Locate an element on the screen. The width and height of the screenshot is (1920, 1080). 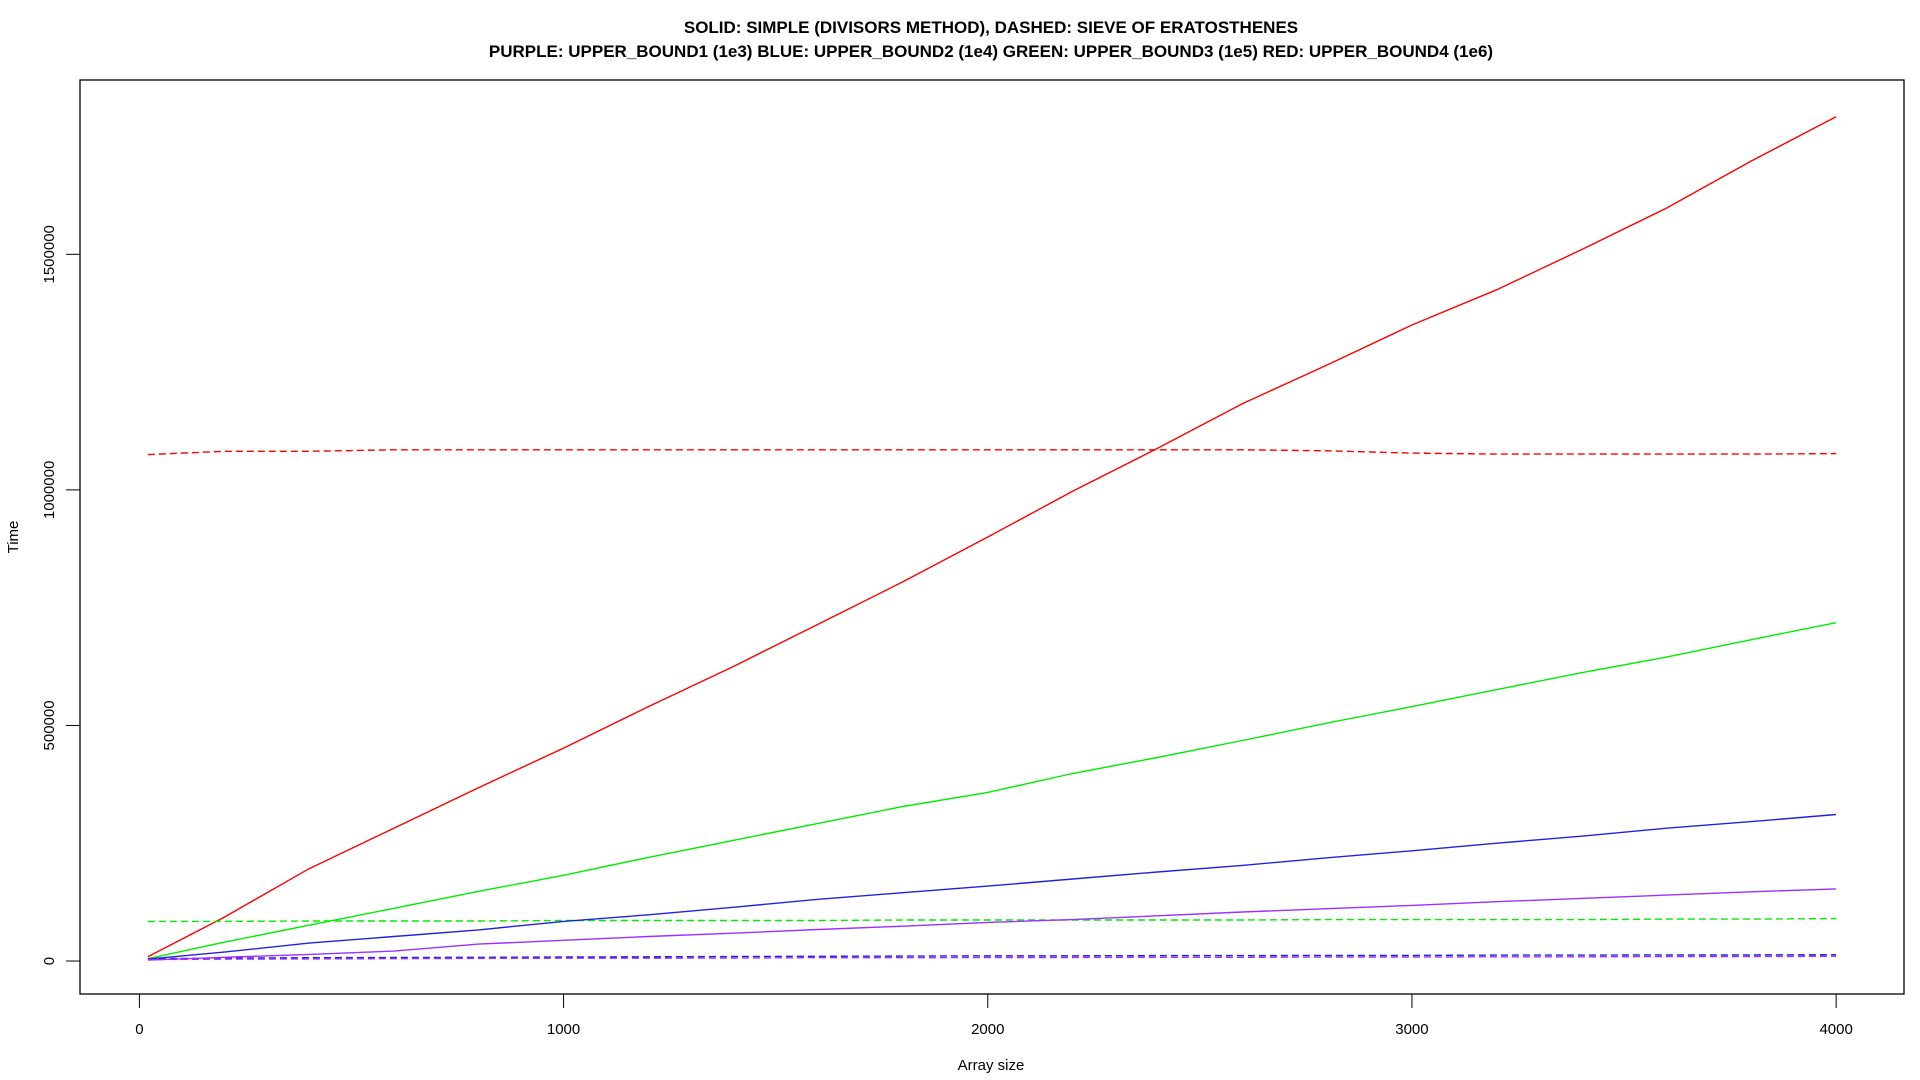
y-axis: 0 500000 1000000 1500000 is located at coordinates (61, 595).